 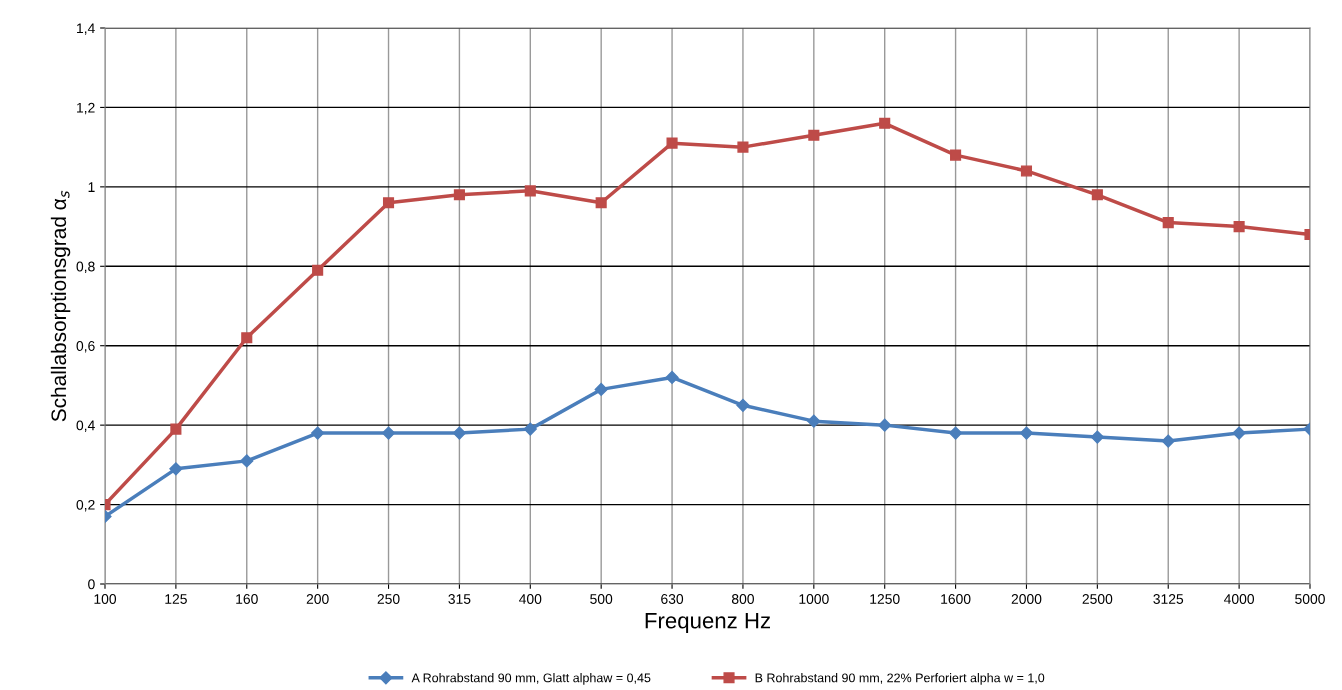 I want to click on x-tick-label: 5000, so click(x=1310, y=599).